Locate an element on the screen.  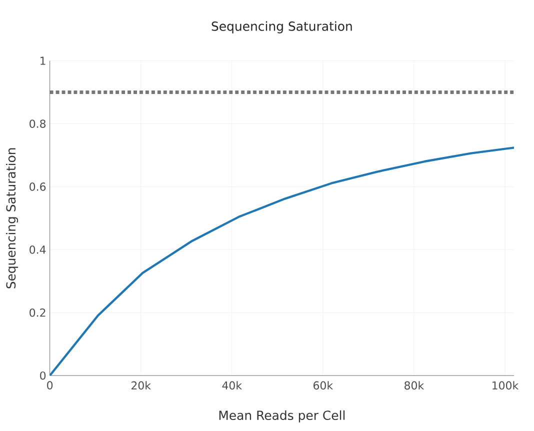
x-tick-label: 20k is located at coordinates (141, 385).